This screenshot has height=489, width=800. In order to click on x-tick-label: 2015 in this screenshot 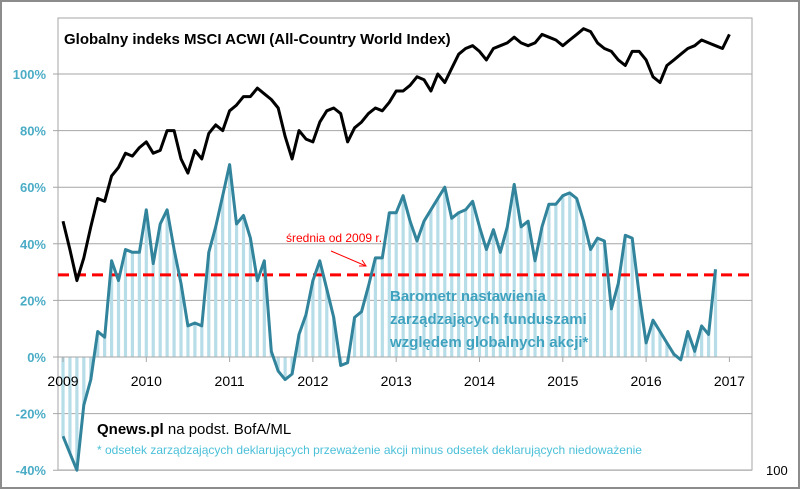, I will do `click(562, 381)`.